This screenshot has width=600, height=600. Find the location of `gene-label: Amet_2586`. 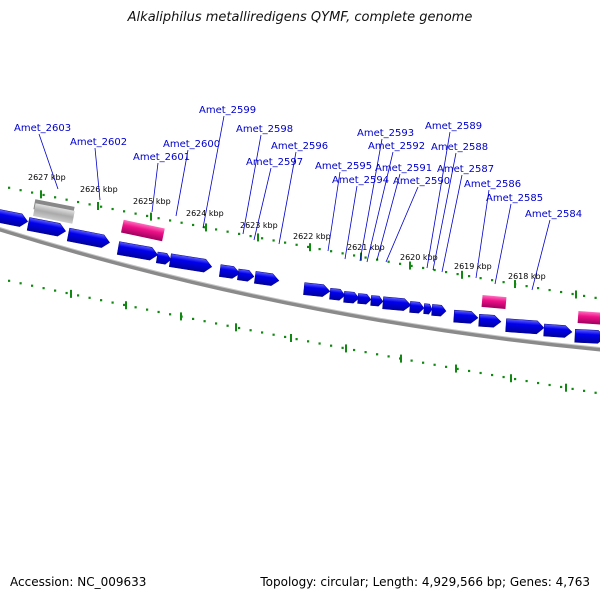

gene-label: Amet_2586 is located at coordinates (492, 184).